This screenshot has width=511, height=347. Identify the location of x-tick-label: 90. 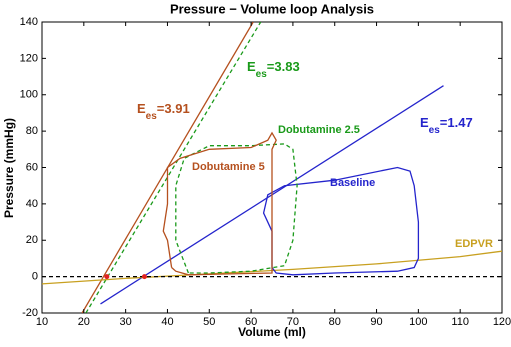
(376, 322).